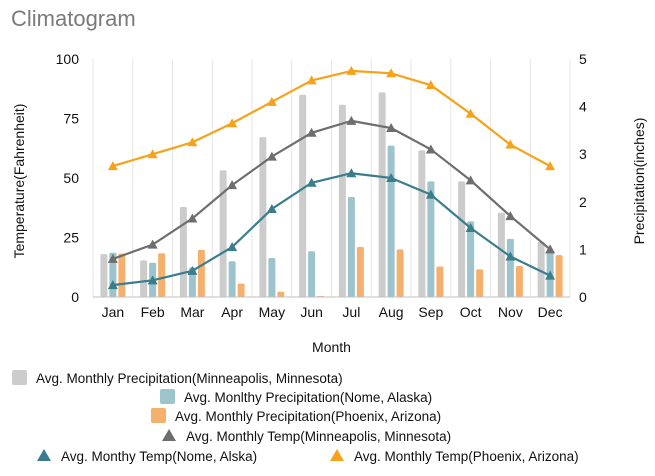 The image size is (655, 476). I want to click on x-tick-label: Feb, so click(153, 312).